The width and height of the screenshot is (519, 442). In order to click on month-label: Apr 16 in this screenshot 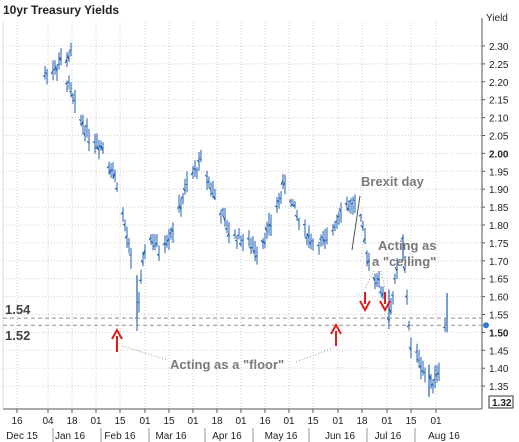, I will do `click(227, 436)`.